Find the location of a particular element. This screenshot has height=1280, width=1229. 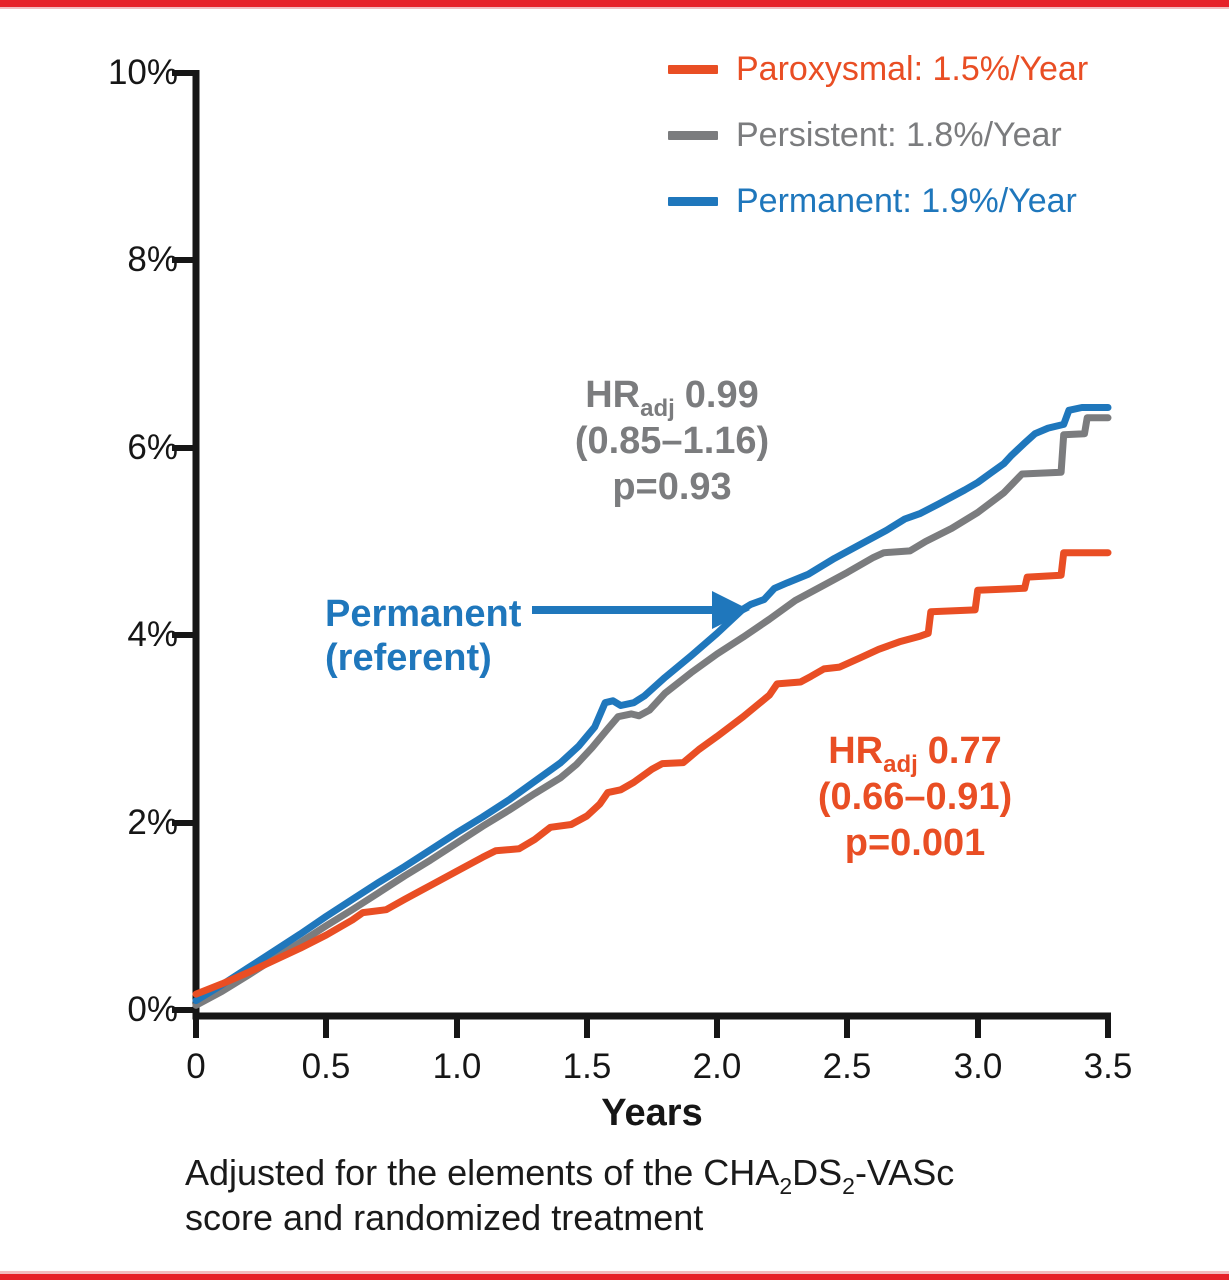

annotation-referent-line1: Permanent is located at coordinates (423, 614).